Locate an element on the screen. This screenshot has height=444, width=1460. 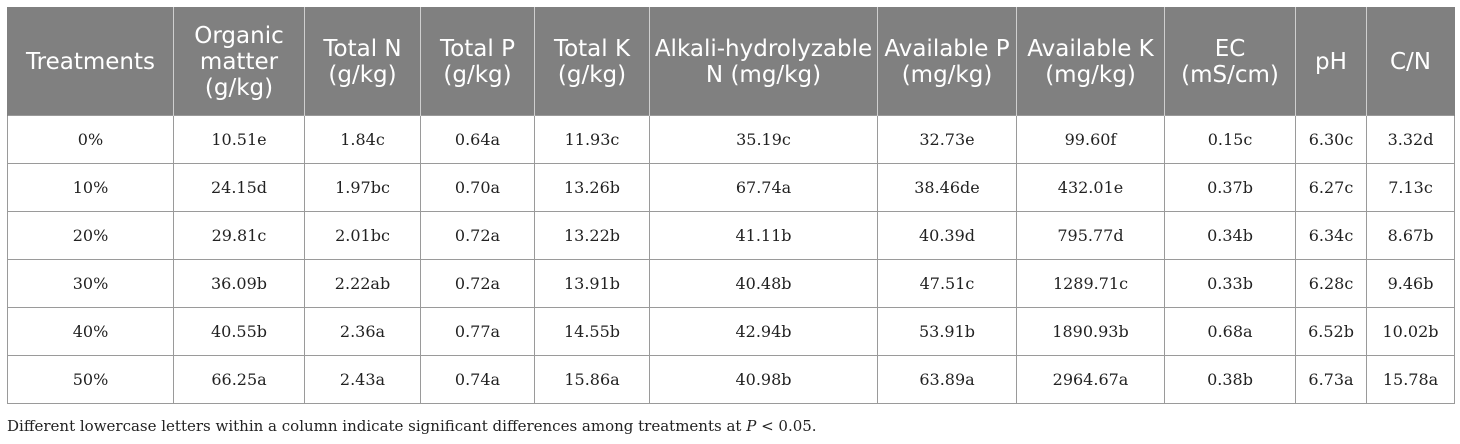
table-cell: 6.27c is located at coordinates (1331, 187).